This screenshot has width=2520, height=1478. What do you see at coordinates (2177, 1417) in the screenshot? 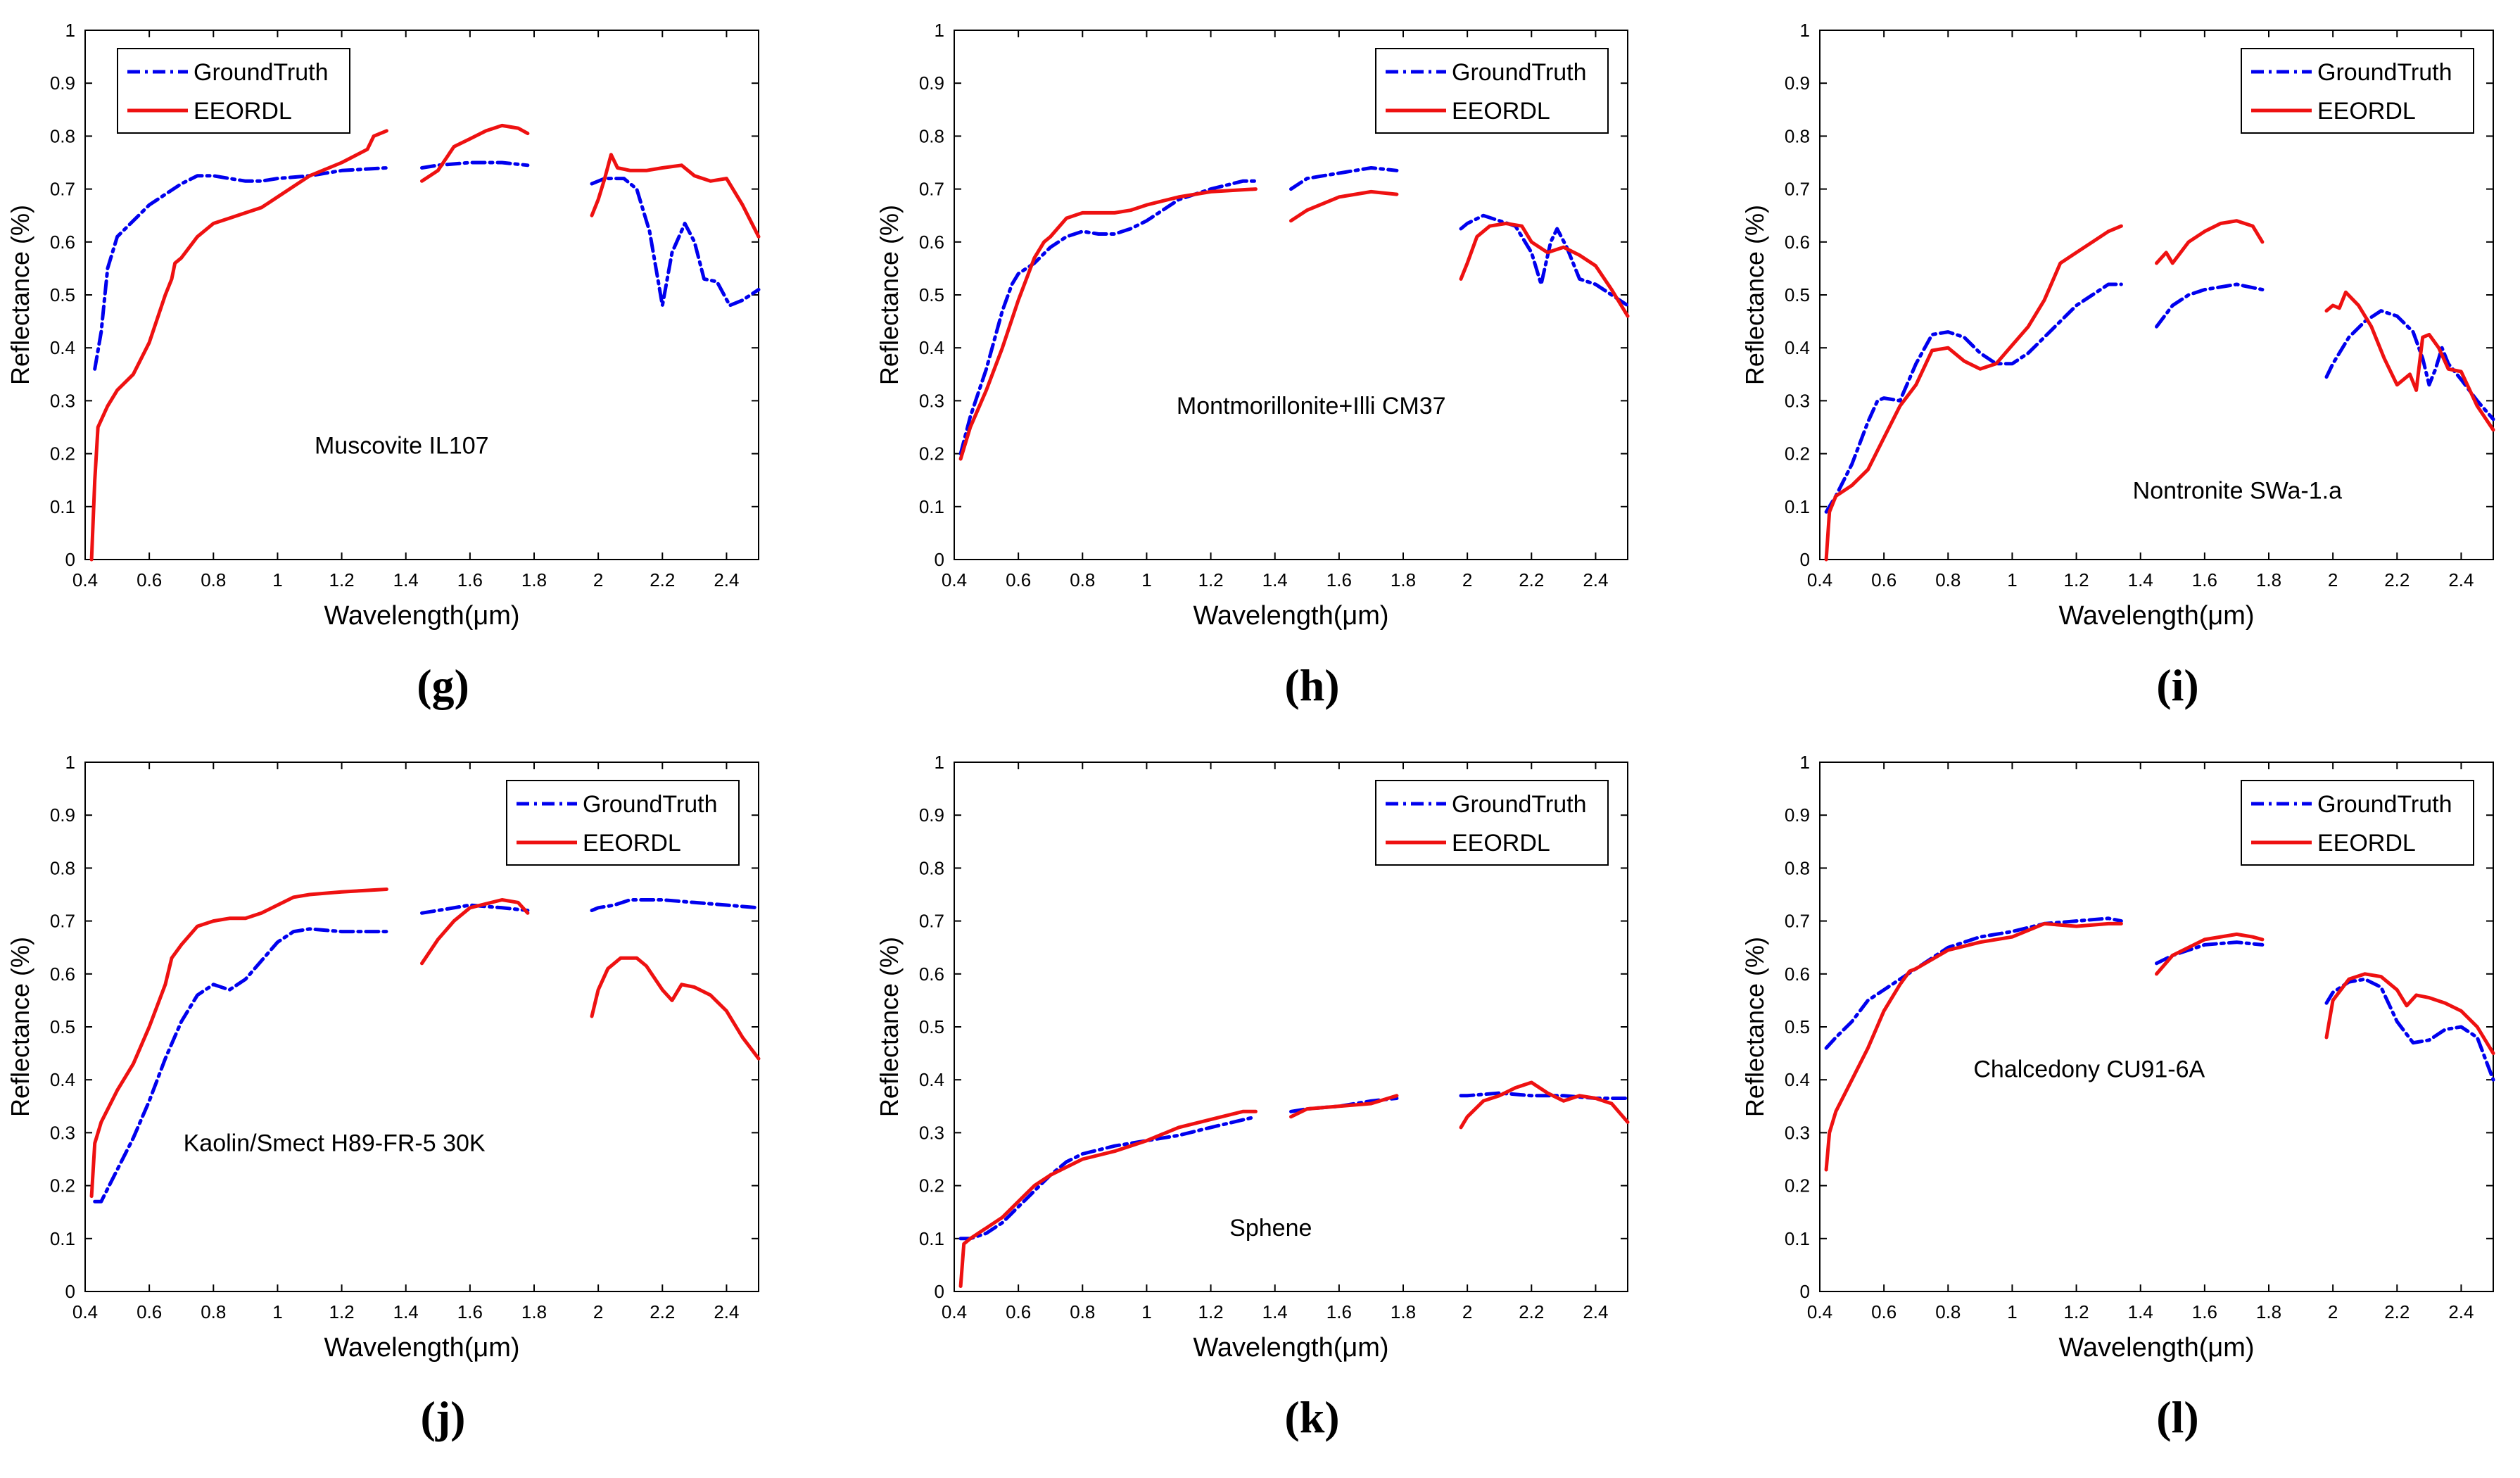
I see `panel-label: (l)` at bounding box center [2177, 1417].